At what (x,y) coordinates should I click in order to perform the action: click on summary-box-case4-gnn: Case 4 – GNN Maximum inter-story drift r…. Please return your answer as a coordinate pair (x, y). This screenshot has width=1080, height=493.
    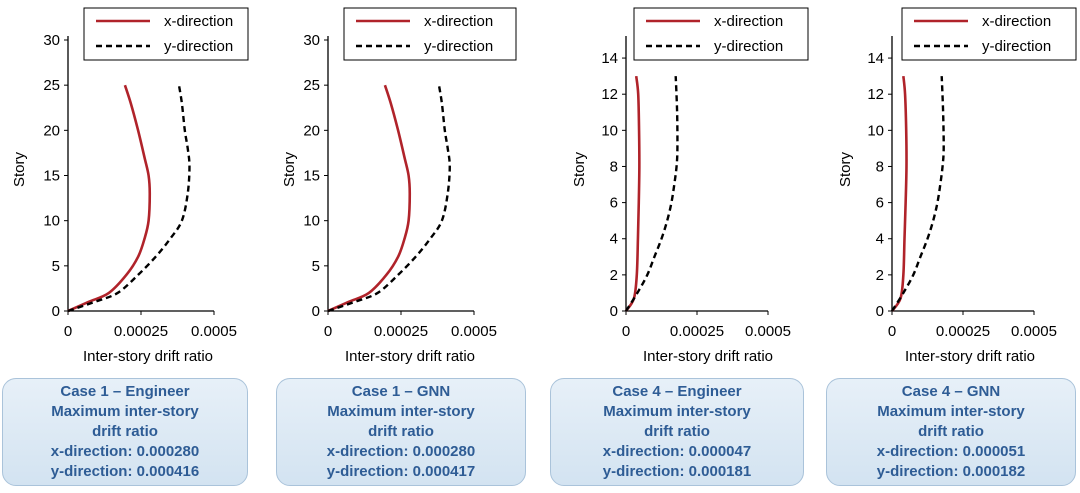
    Looking at the image, I should click on (951, 432).